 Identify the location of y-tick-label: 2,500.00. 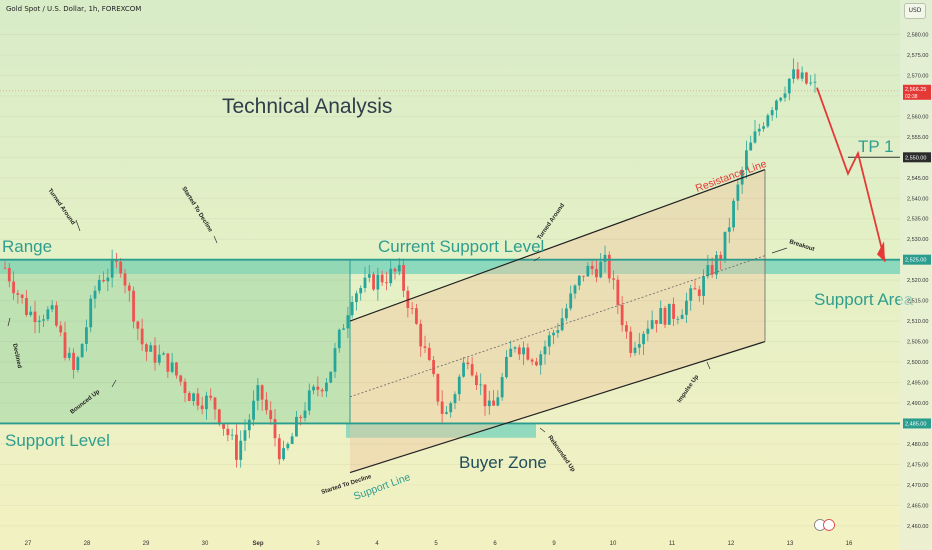
(917, 363).